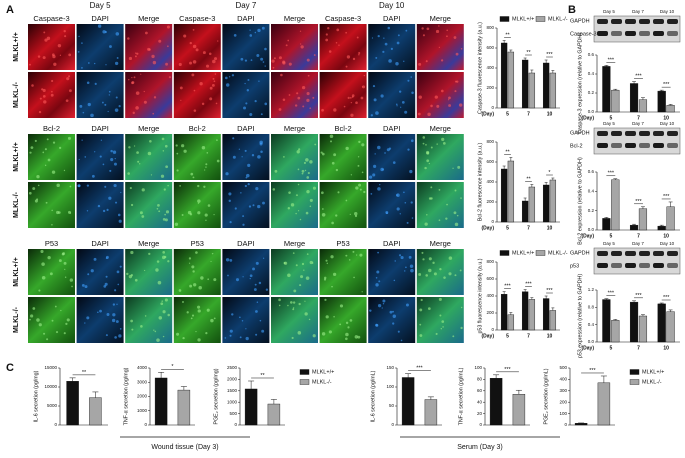  Describe the element at coordinates (667, 123) in the screenshot. I see `blot-day: Day 10` at that location.